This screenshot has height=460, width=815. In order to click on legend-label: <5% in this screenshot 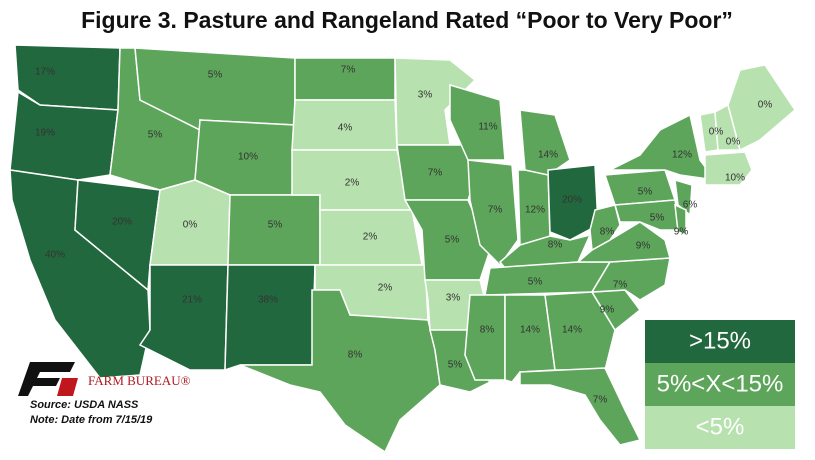, I will do `click(720, 426)`.